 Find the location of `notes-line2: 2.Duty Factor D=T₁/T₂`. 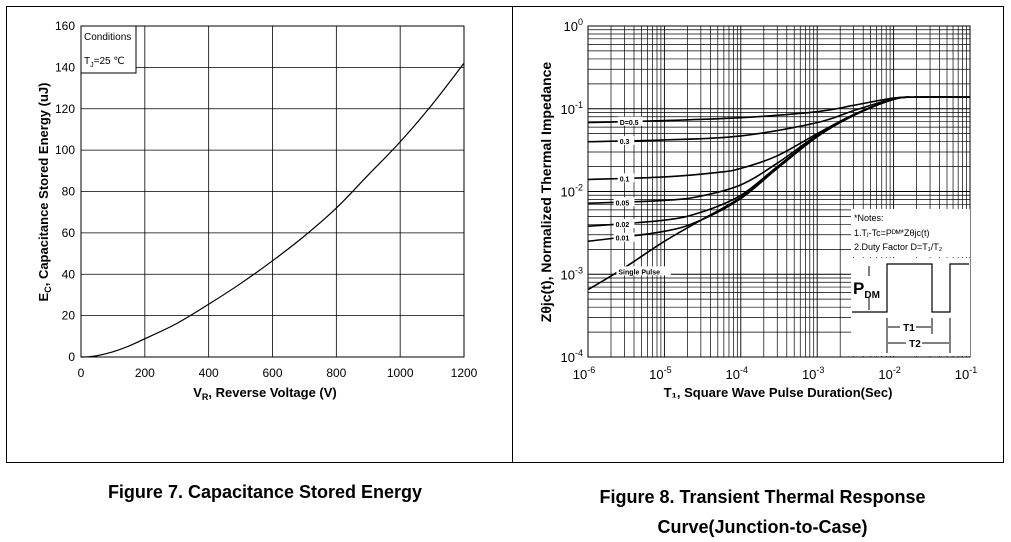

notes-line2: 2.Duty Factor D=T₁/T₂ is located at coordinates (898, 247).